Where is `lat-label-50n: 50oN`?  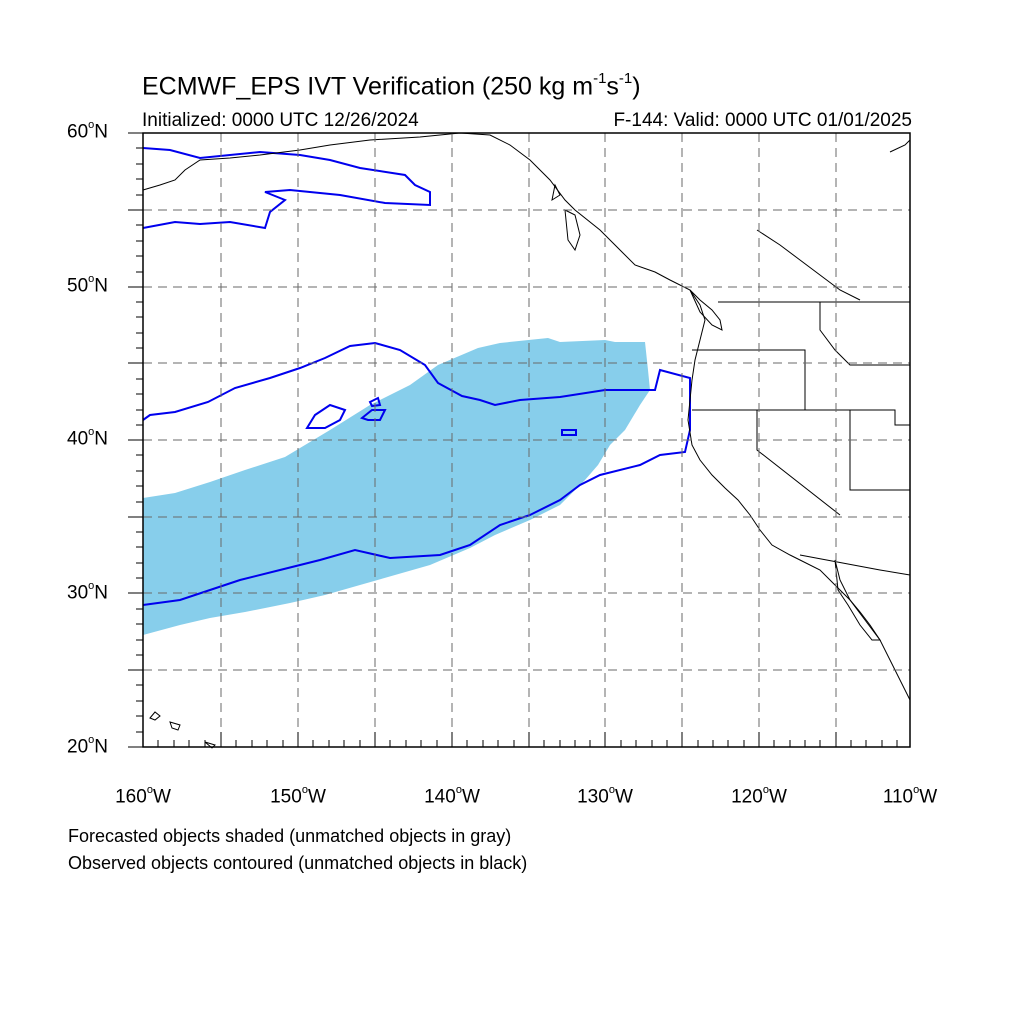
lat-label-50n: 50oN is located at coordinates (87, 285).